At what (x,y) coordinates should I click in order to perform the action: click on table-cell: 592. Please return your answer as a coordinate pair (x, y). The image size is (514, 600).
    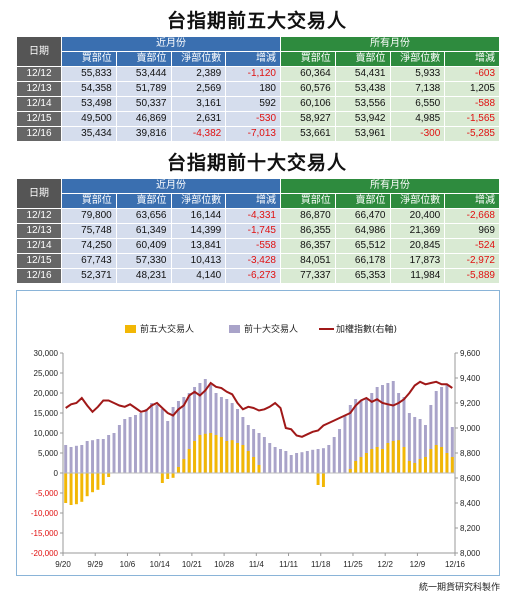
    Looking at the image, I should click on (253, 104).